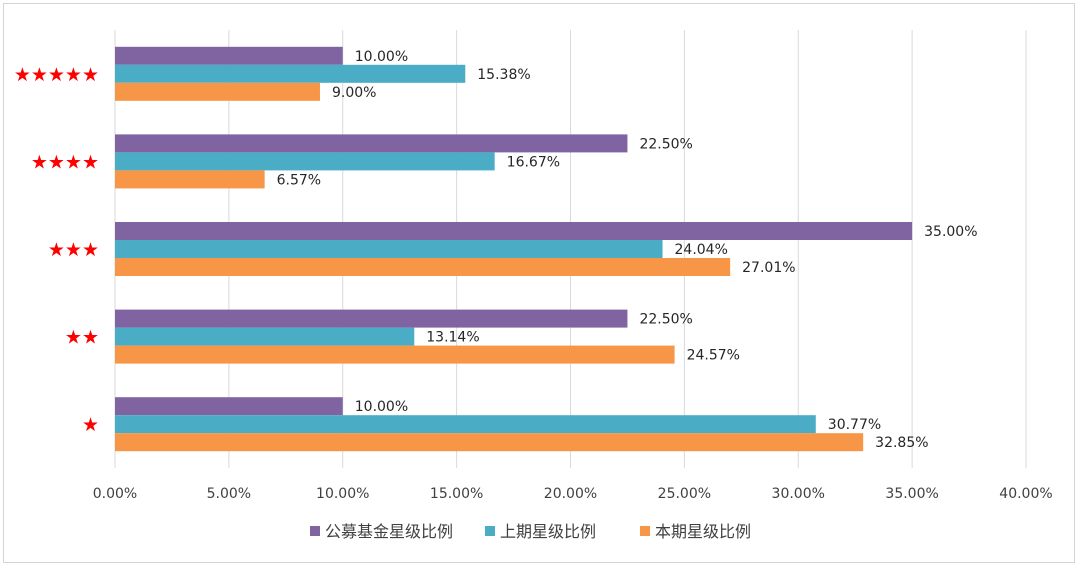 Image resolution: width=1080 pixels, height=568 pixels. What do you see at coordinates (703, 531) in the screenshot?
I see `legend-label: 本期星级比例` at bounding box center [703, 531].